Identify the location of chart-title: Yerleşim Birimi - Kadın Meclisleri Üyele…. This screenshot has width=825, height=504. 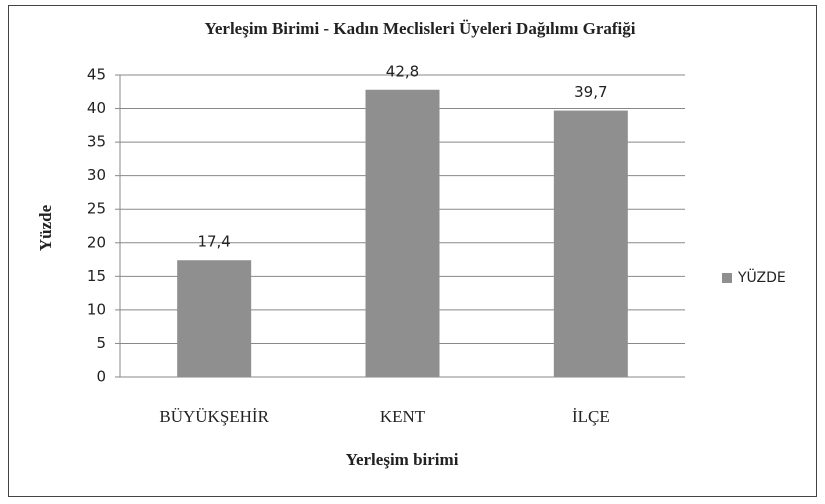
(419, 28).